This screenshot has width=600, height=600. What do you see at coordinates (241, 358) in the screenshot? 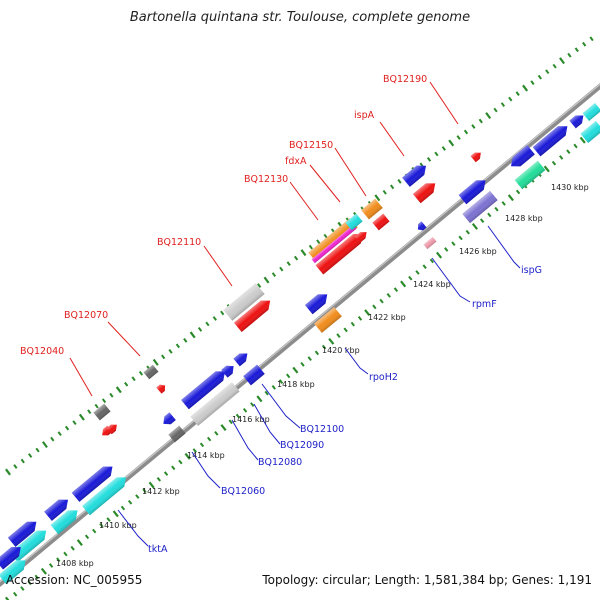
I see `gene-BQ12090` at bounding box center [241, 358].